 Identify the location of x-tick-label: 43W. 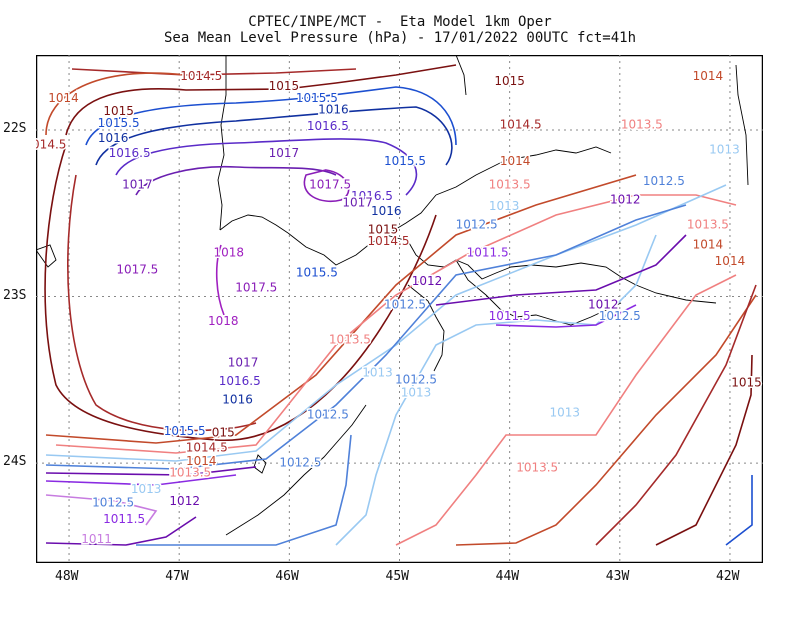
(617, 576).